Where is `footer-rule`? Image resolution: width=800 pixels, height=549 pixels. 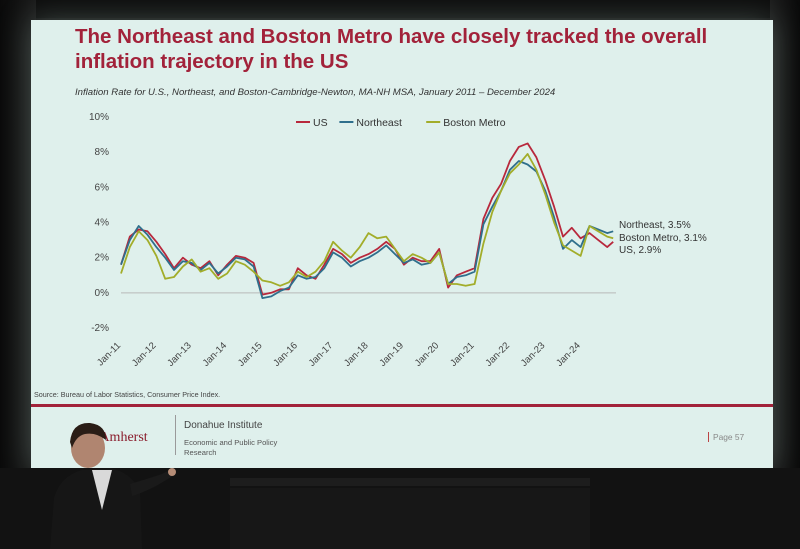
footer-rule is located at coordinates (402, 405).